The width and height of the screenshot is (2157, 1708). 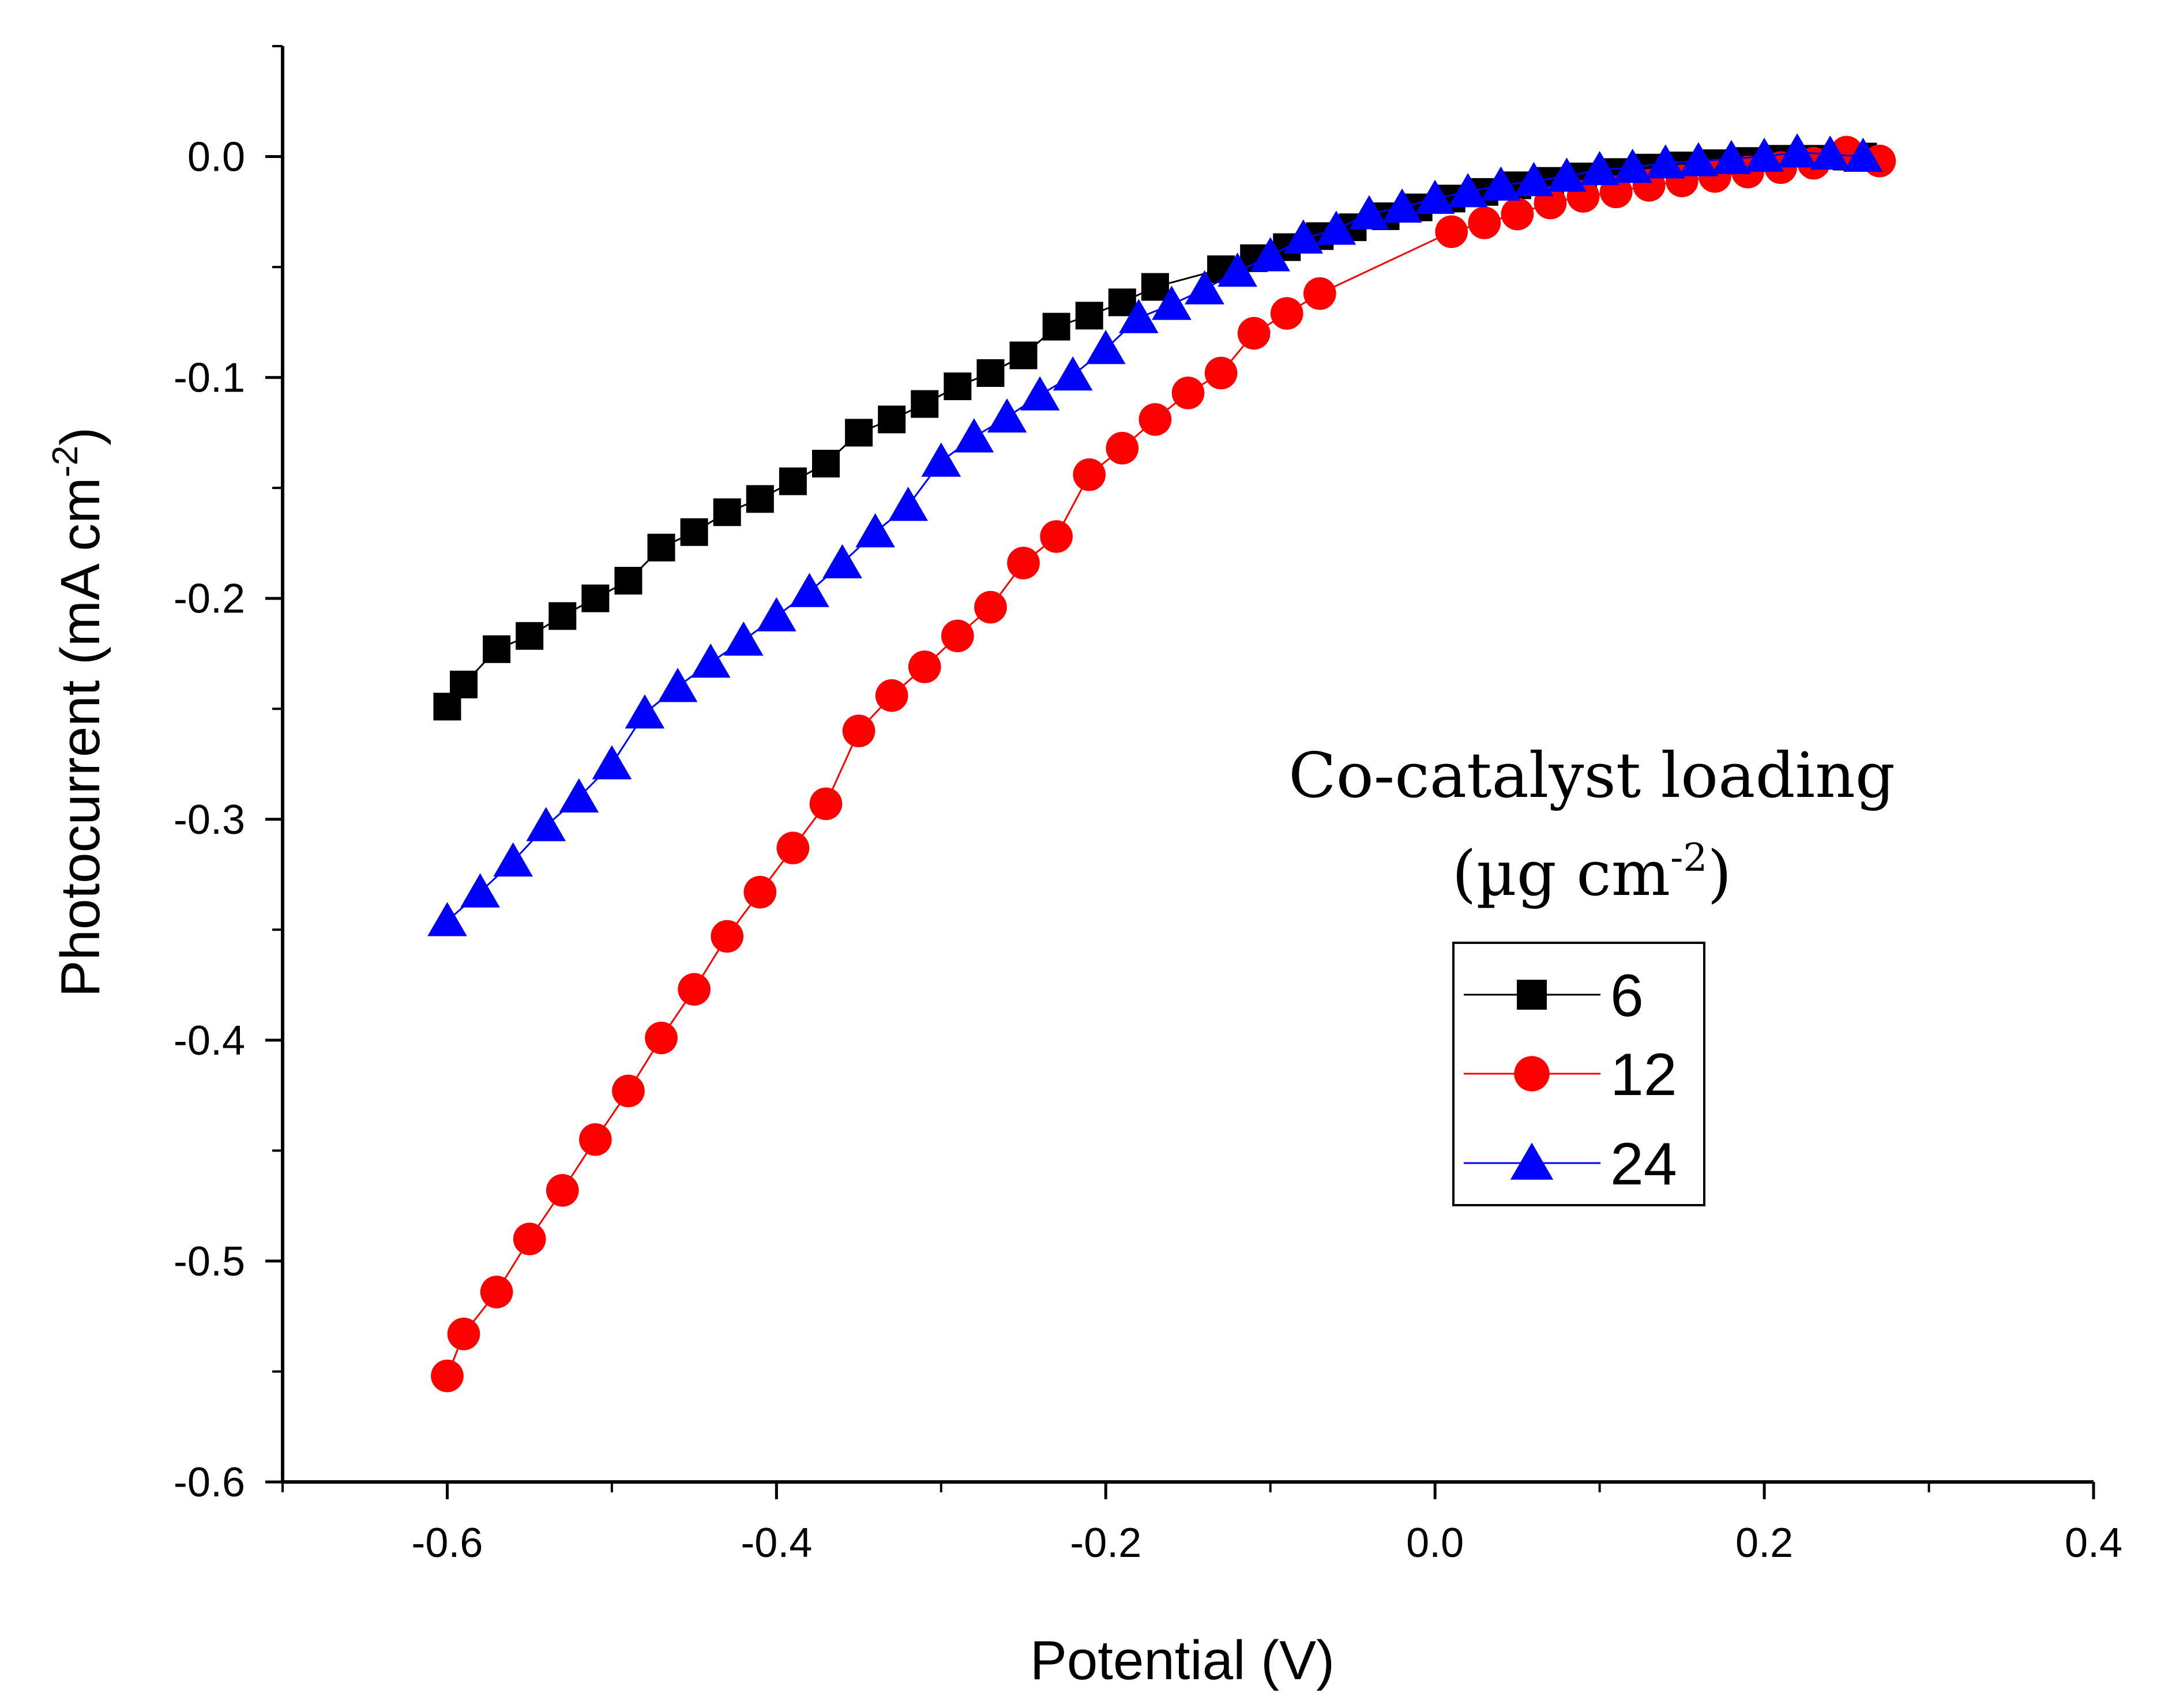 I want to click on x-tick-label: 0.0, so click(x=1435, y=1543).